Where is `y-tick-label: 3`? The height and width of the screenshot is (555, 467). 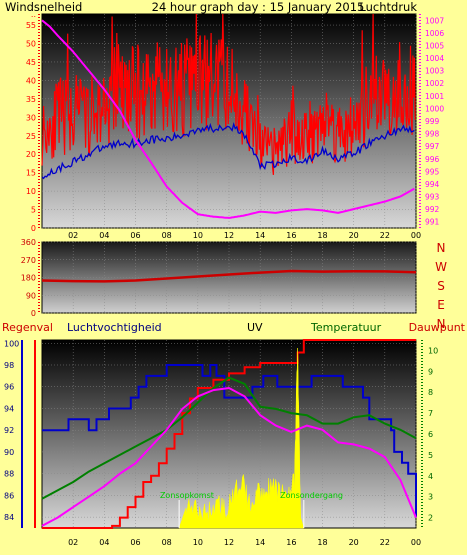
y-tick-label: 3 is located at coordinates (430, 497).